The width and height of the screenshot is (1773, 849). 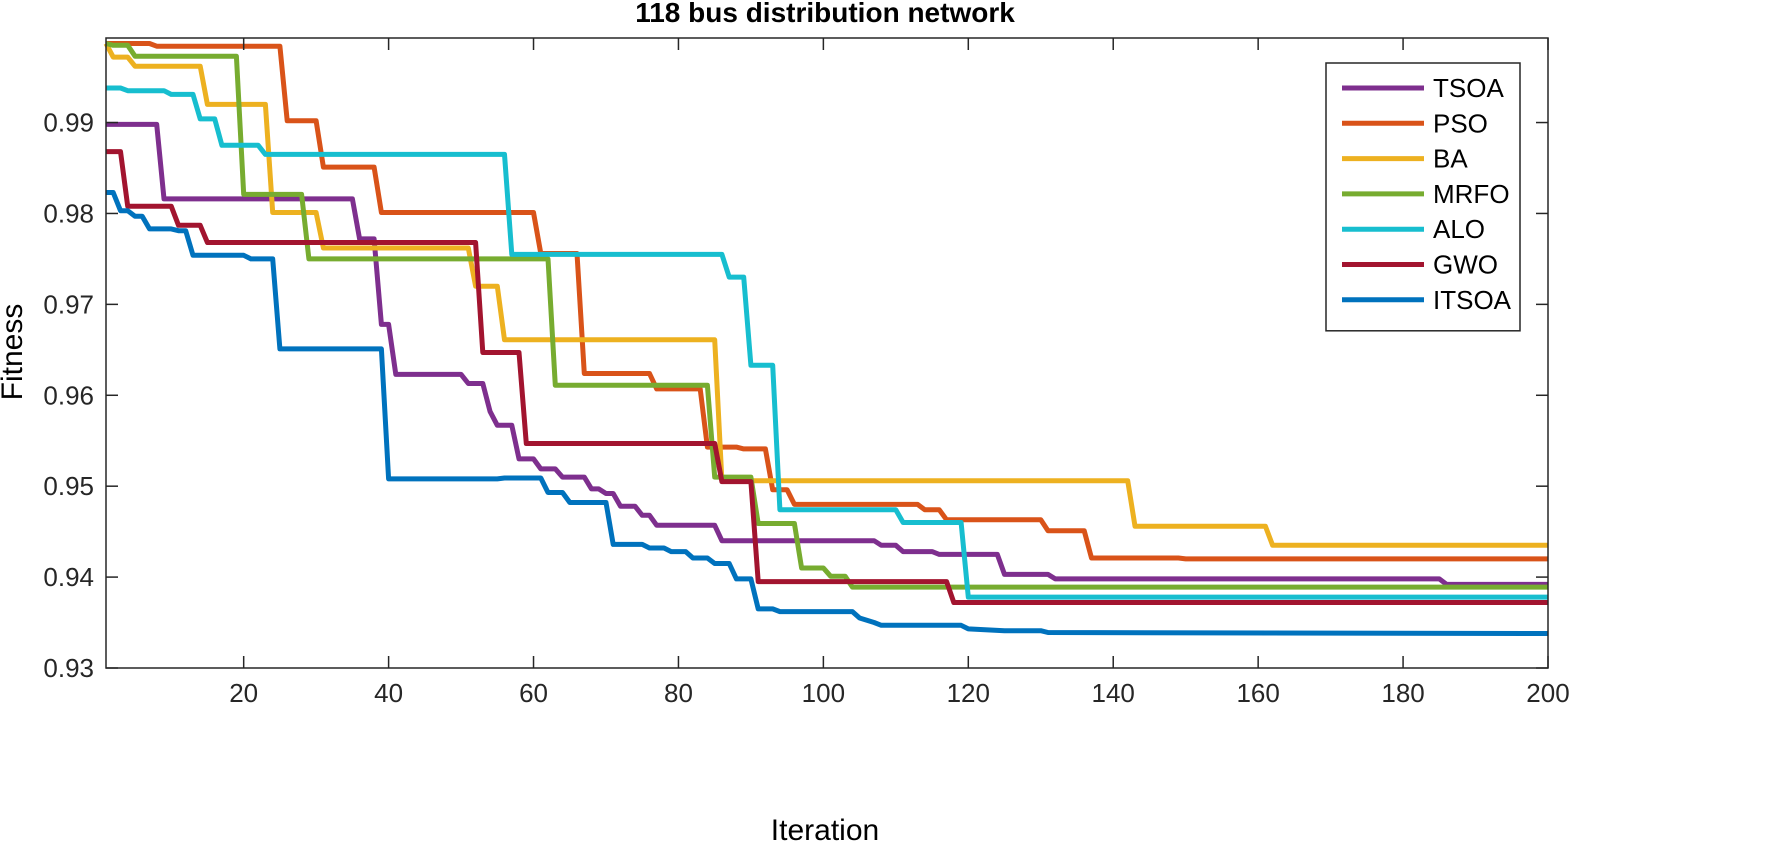 I want to click on x-tick-label: 140, so click(x=1113, y=693).